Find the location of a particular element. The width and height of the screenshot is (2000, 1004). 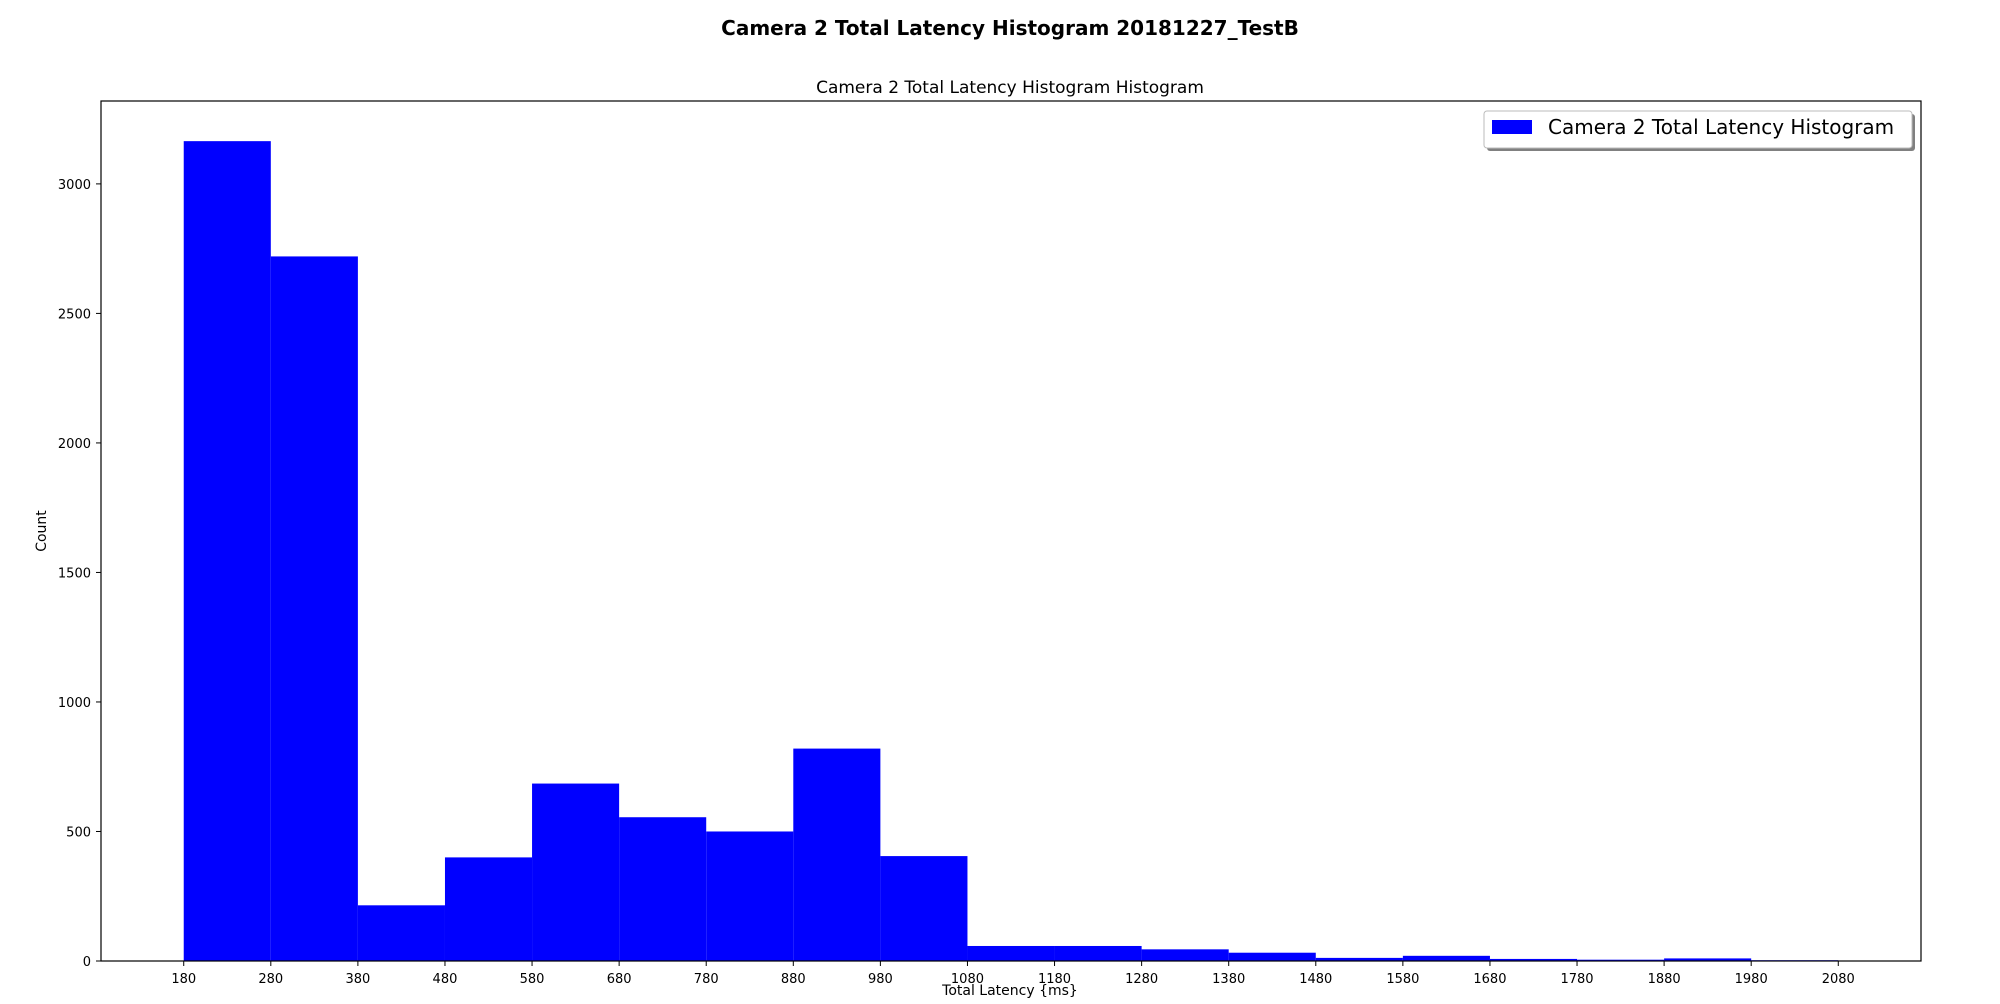

y-axis-ticks: 0 500 1000 1500 2000 2500 3000 is located at coordinates (79, 574).